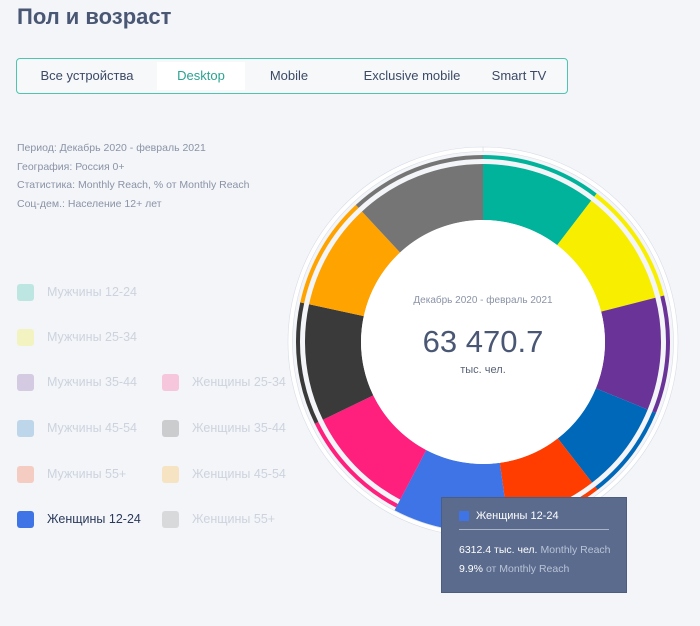 Image resolution: width=700 pixels, height=626 pixels. I want to click on tab-desktop: Desktop, so click(201, 76).